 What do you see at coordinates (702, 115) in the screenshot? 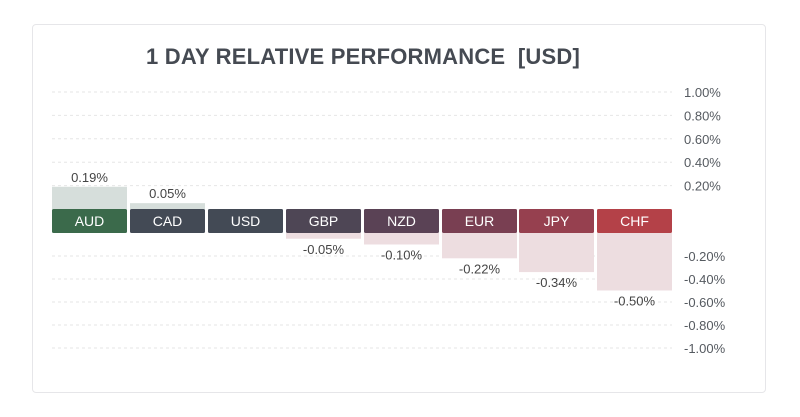
I see `y-tick-label: 0.80%` at bounding box center [702, 115].